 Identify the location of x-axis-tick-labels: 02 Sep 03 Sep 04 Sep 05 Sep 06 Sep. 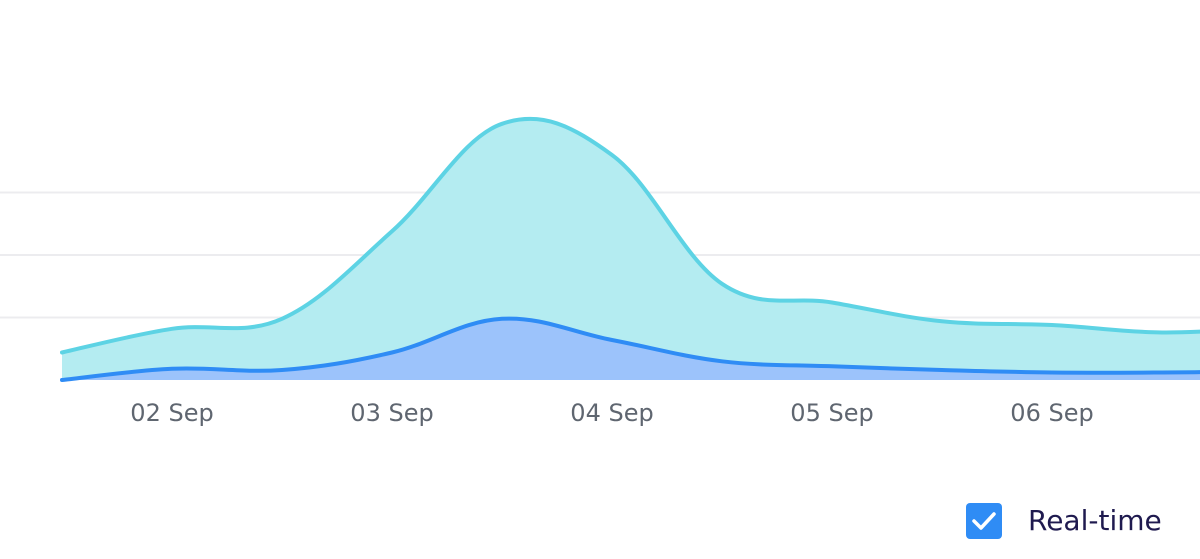
(611, 413).